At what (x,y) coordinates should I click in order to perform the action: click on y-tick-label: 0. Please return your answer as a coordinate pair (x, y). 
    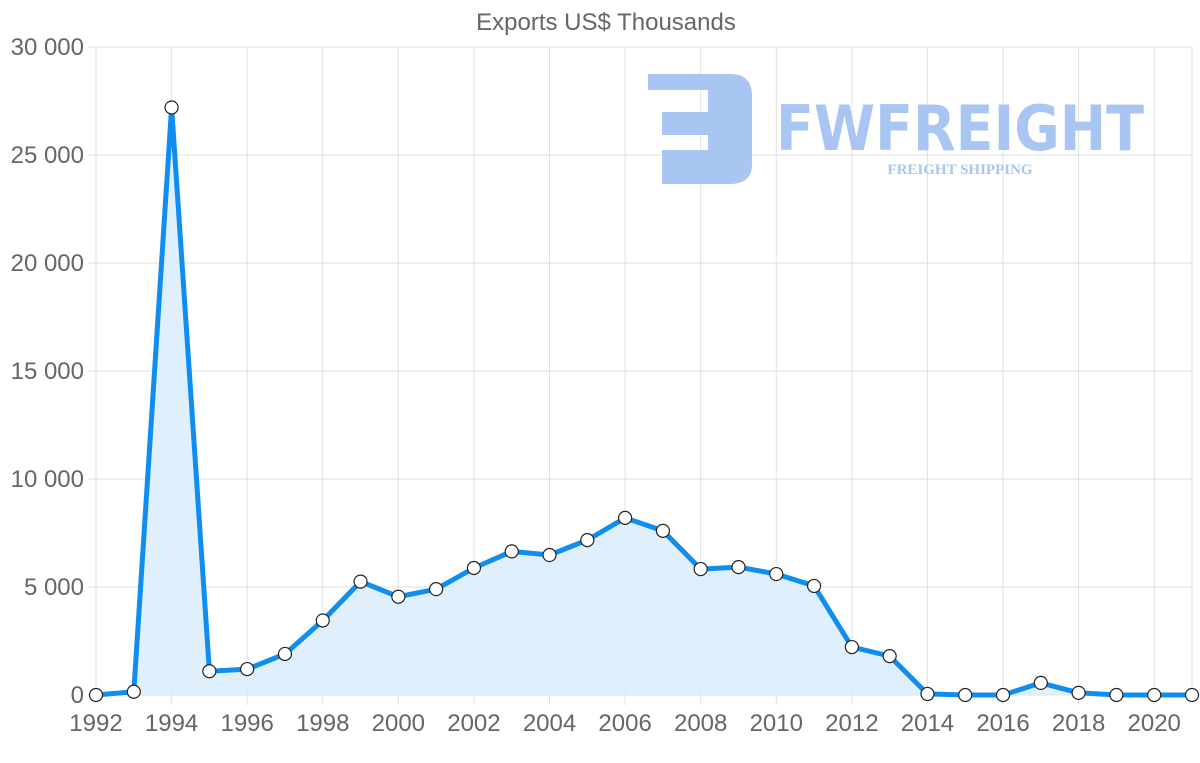
    Looking at the image, I should click on (77, 695).